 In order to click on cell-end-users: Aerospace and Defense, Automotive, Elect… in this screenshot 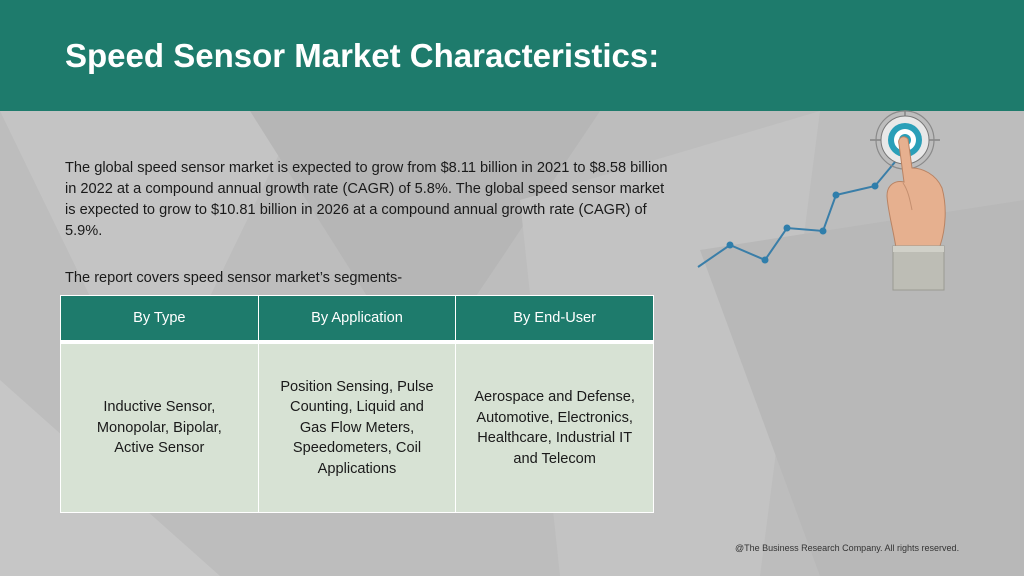, I will do `click(554, 426)`.